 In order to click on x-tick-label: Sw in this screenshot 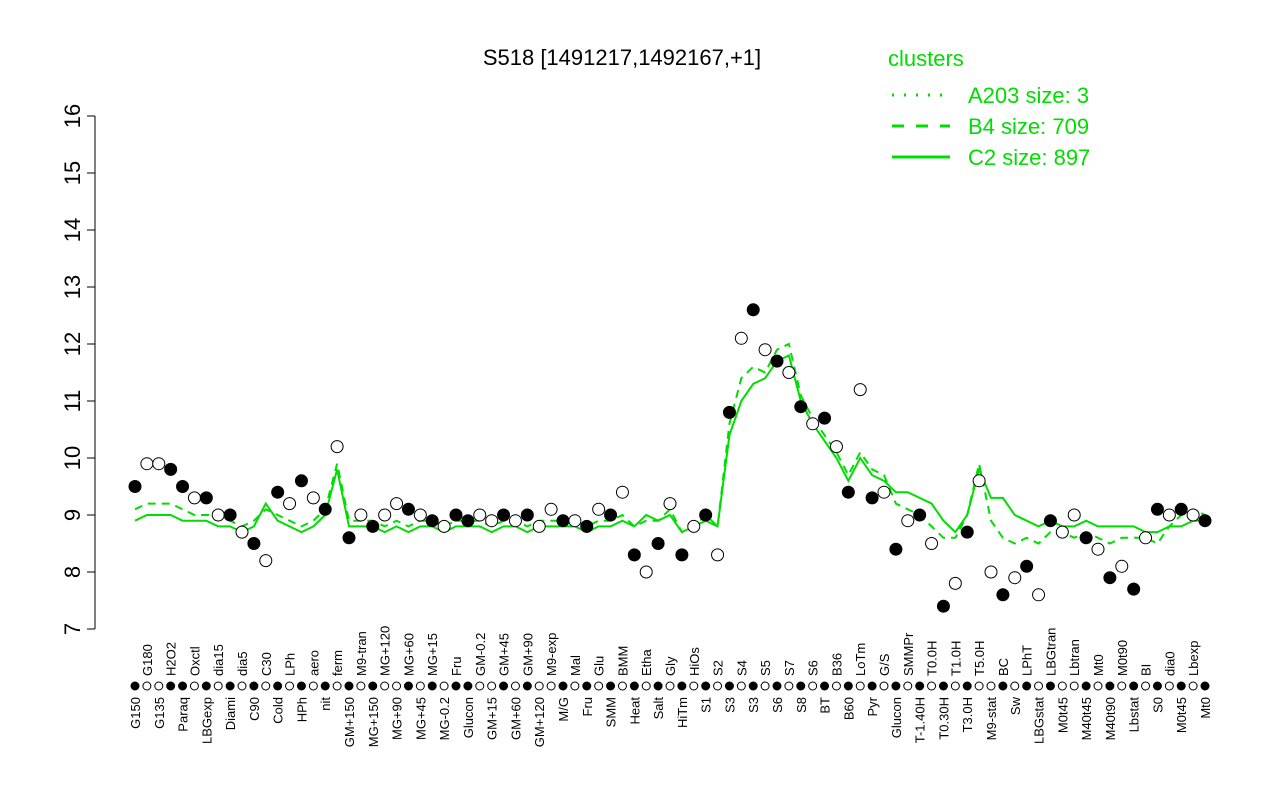, I will do `click(1015, 705)`.